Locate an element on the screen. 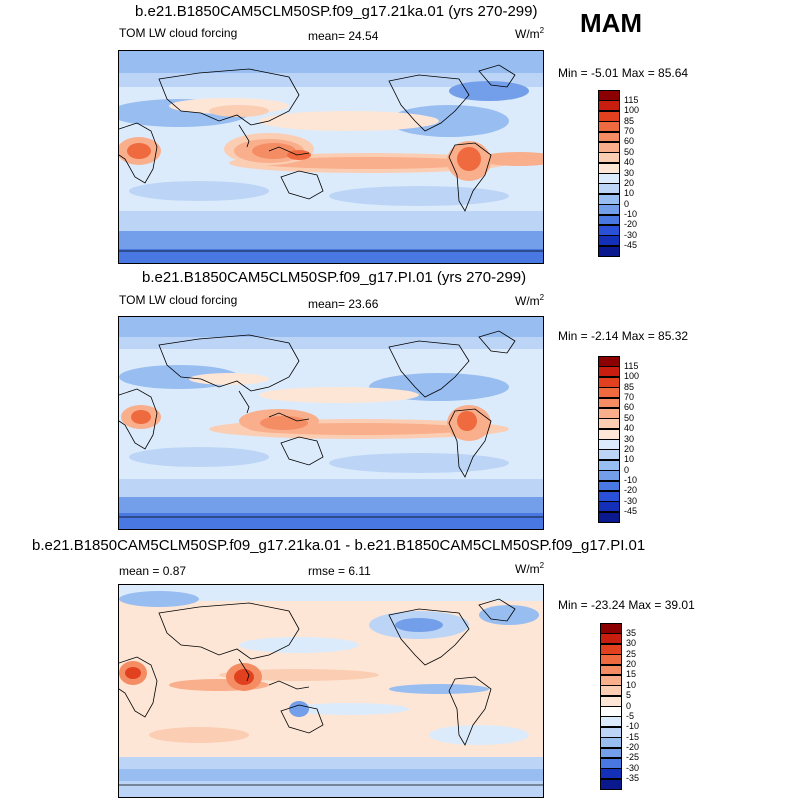 Image resolution: width=800 pixels, height=800 pixels. panel-3-colorbar: 35 30 25 20 15 10 5 0 -5 -10 -15 -20 -25 -30 -35 is located at coordinates (619, 706).